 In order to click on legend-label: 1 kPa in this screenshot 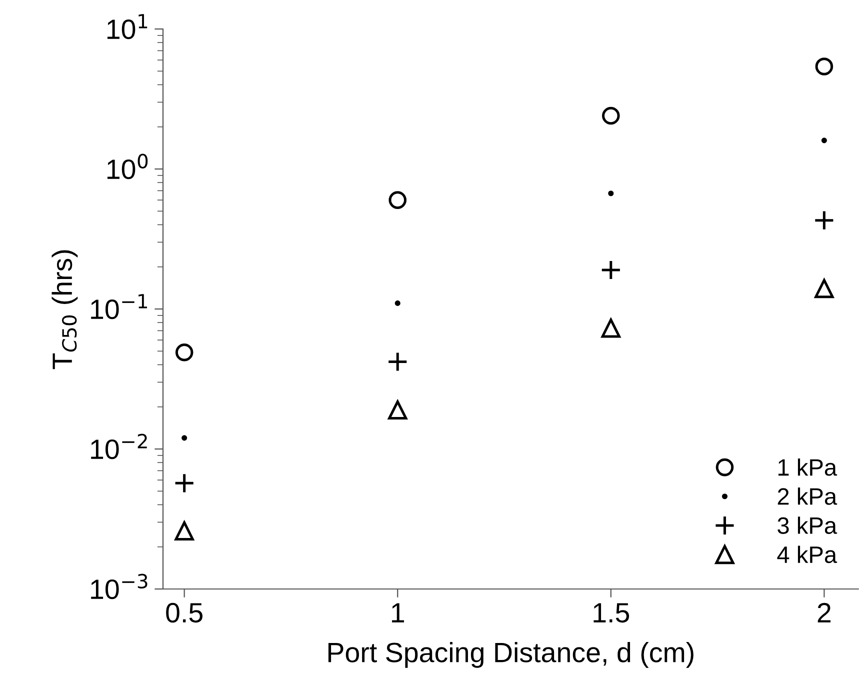, I will do `click(808, 467)`.